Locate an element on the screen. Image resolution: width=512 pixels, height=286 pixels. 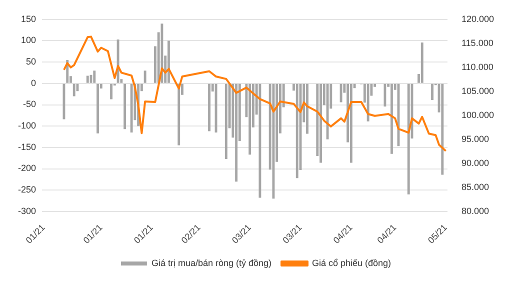
y2-tick-label: 105.000 is located at coordinates (477, 91).